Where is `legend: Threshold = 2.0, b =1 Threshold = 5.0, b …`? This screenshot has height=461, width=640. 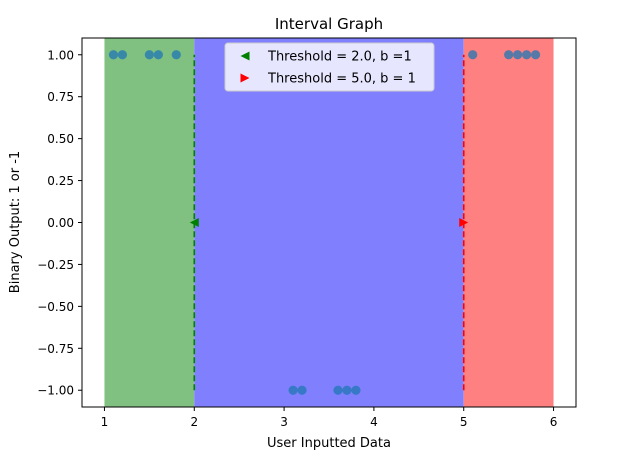
legend: Threshold = 2.0, b =1 Threshold = 5.0, b … is located at coordinates (329, 67).